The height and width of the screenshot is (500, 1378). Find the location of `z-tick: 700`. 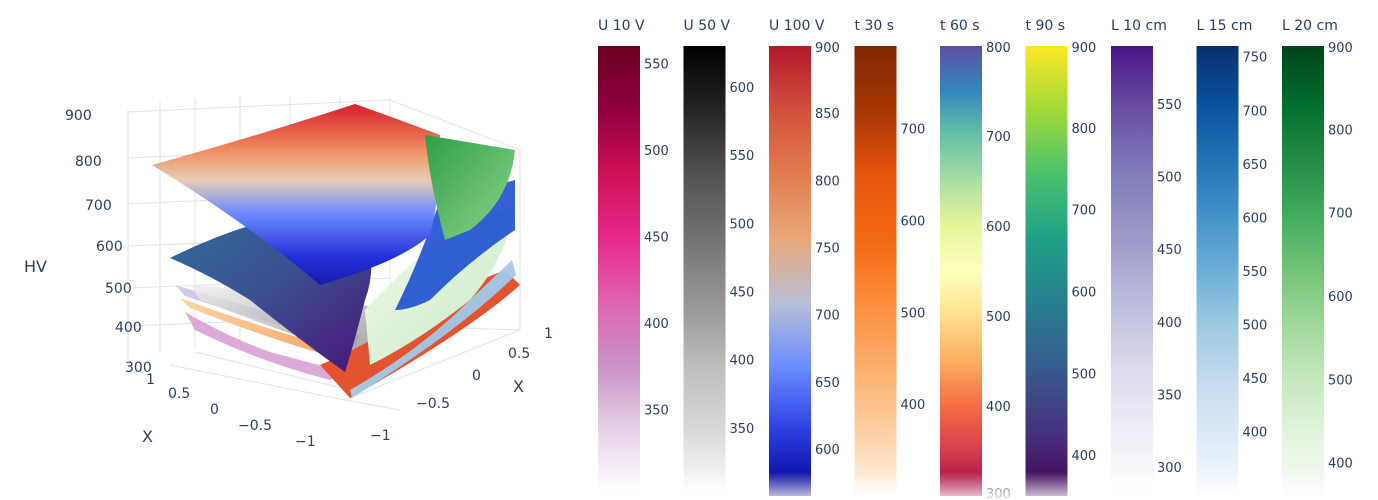

z-tick: 700 is located at coordinates (98, 206).